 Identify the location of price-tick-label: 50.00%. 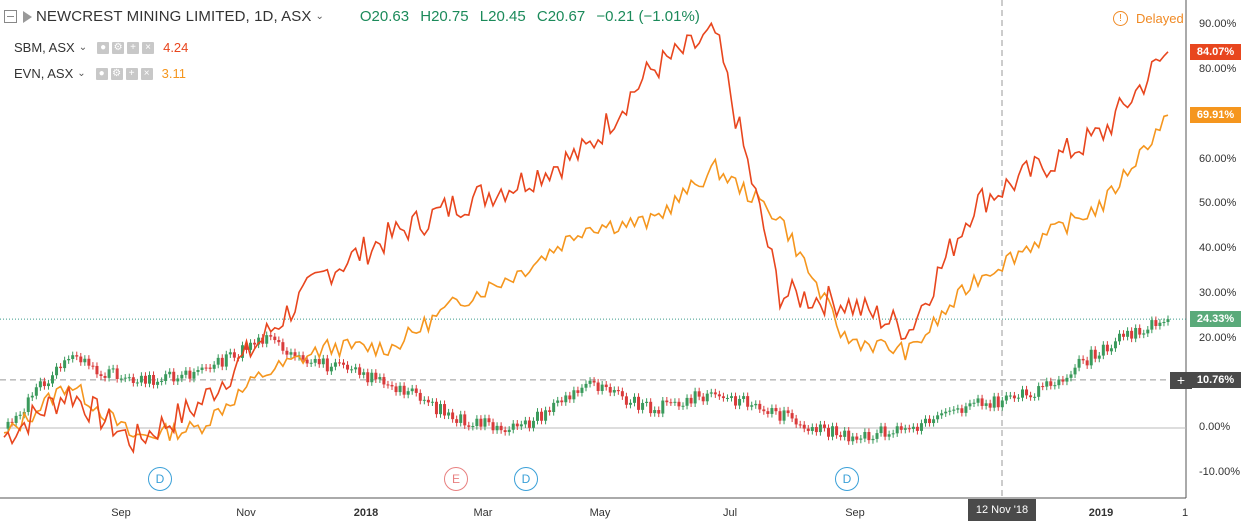
(1218, 203).